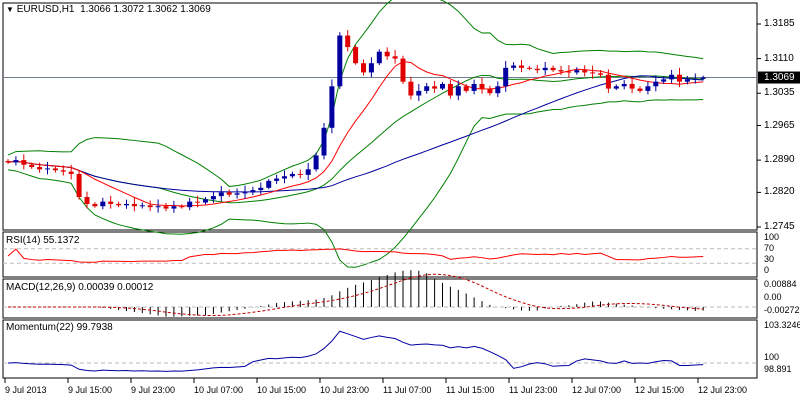  What do you see at coordinates (767, 270) in the screenshot?
I see `rsi-level-label: 0` at bounding box center [767, 270].